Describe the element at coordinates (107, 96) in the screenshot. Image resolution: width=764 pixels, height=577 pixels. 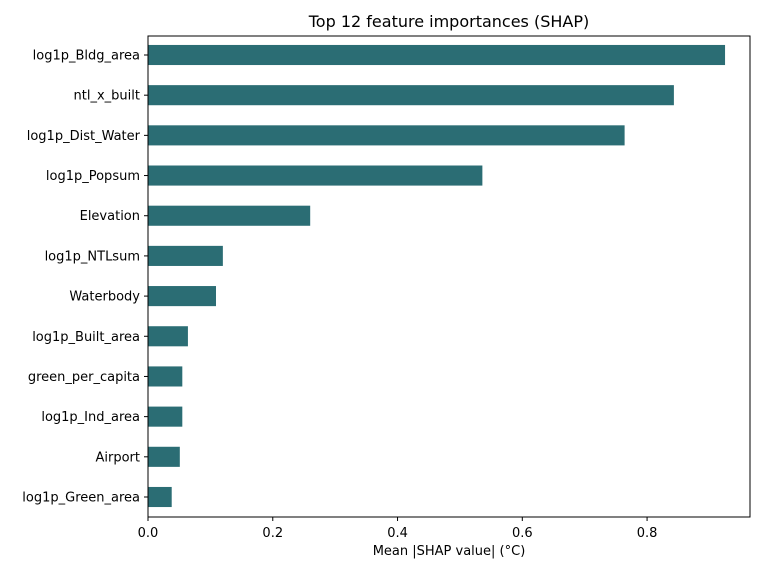
I see `y-tick-label: ntl_x_built` at that location.